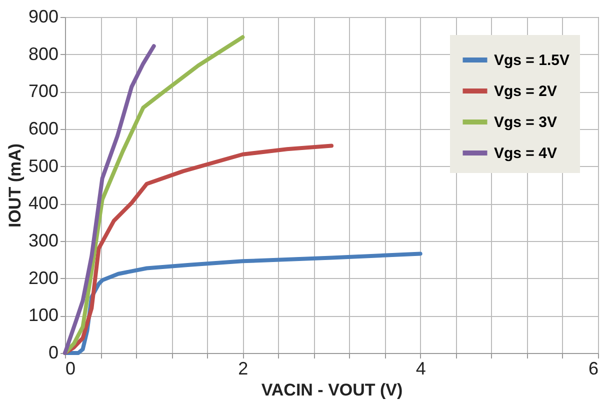 The image size is (609, 403). What do you see at coordinates (43, 315) in the screenshot?
I see `y-tick-label: 100` at bounding box center [43, 315].